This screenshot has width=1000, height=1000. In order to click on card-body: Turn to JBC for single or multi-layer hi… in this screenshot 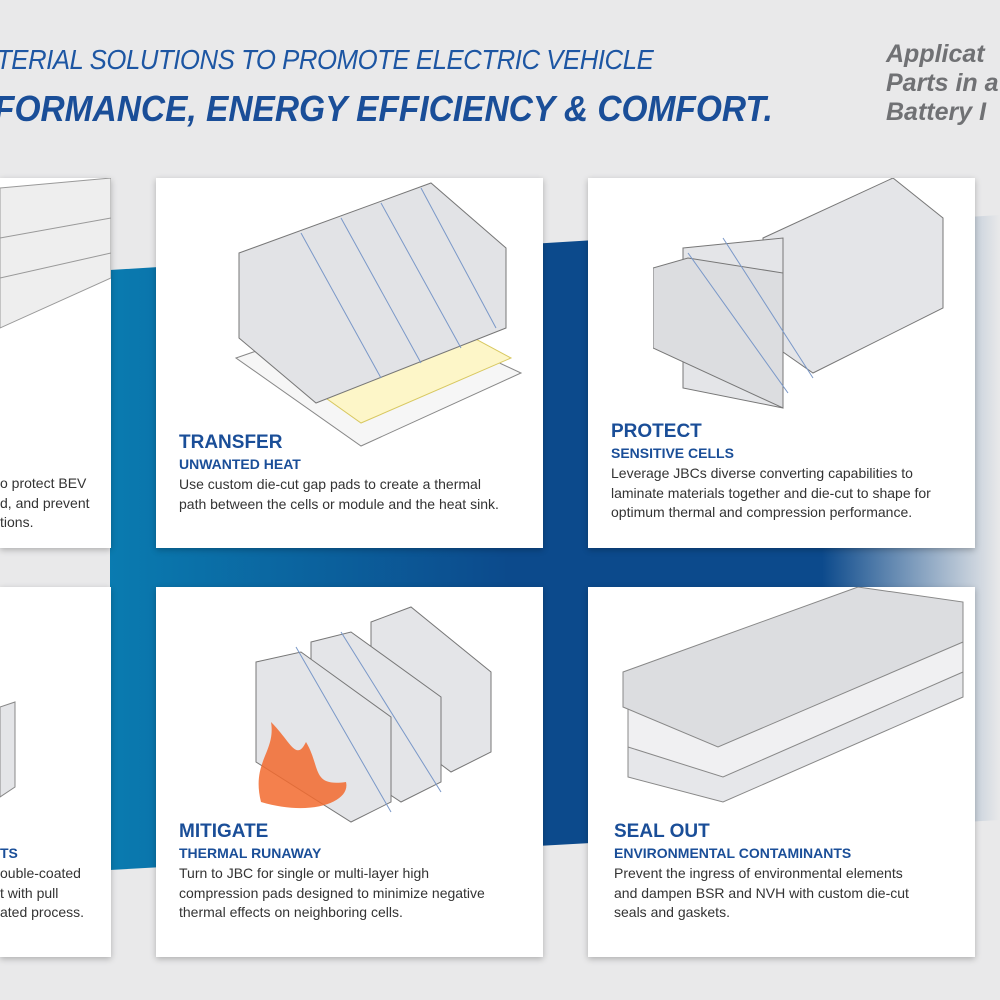, I will do `click(332, 893)`.